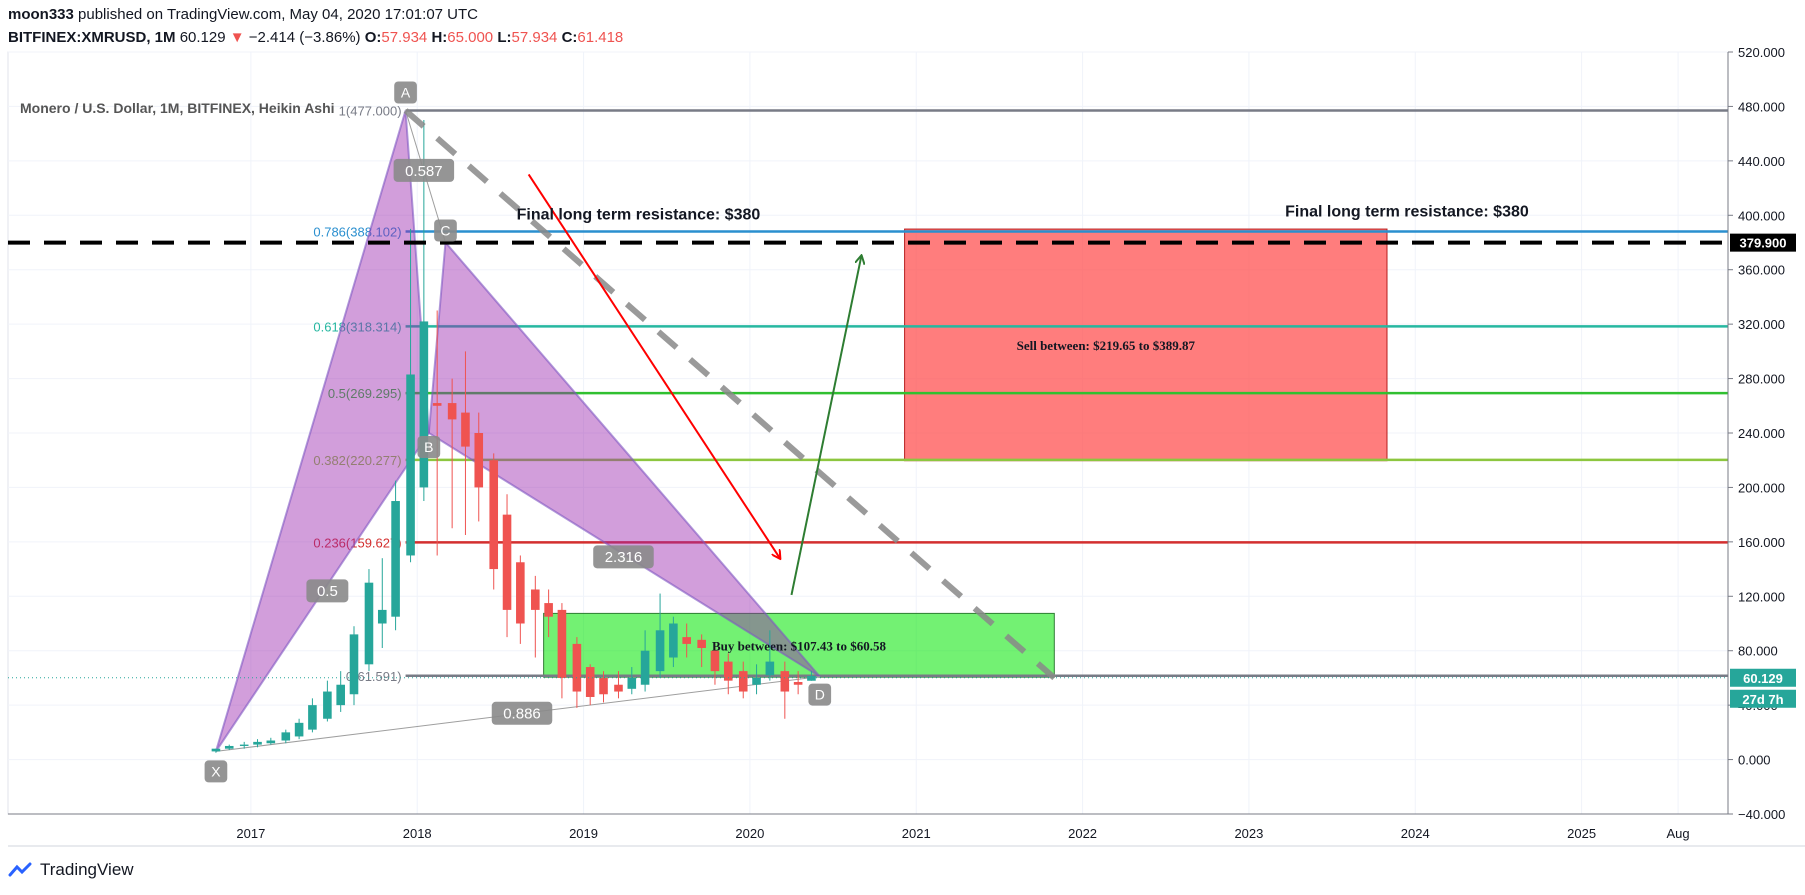  I want to click on red-arrow, so click(653, 365).